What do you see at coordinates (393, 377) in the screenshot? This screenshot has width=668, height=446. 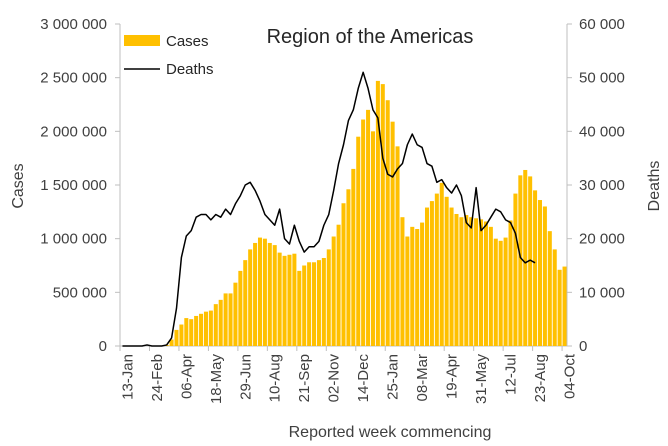 I see `x-tick-label: 25-Jan` at bounding box center [393, 377].